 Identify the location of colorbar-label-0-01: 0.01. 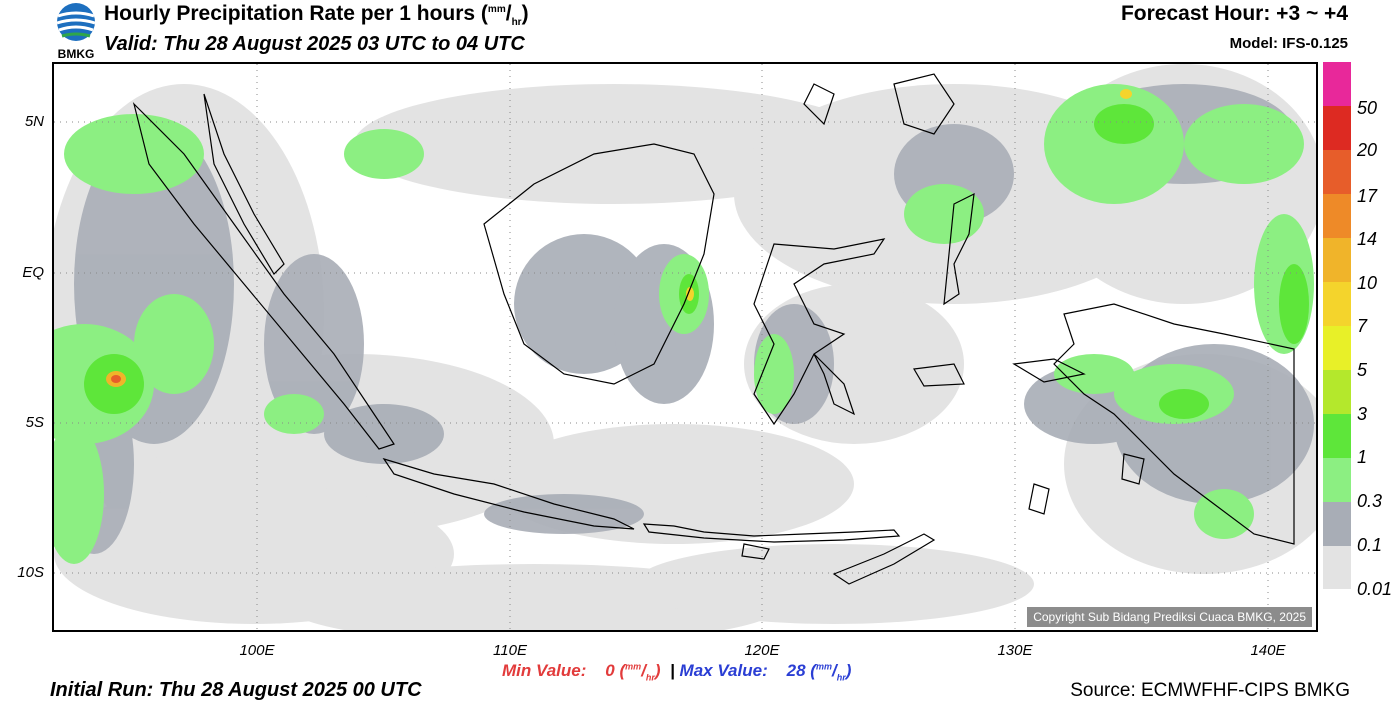
(1375, 589).